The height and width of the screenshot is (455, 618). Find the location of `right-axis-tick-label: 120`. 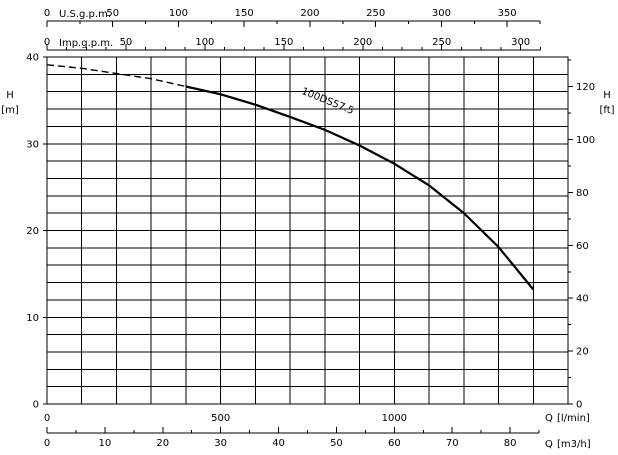

right-axis-tick-label: 120 is located at coordinates (585, 87).